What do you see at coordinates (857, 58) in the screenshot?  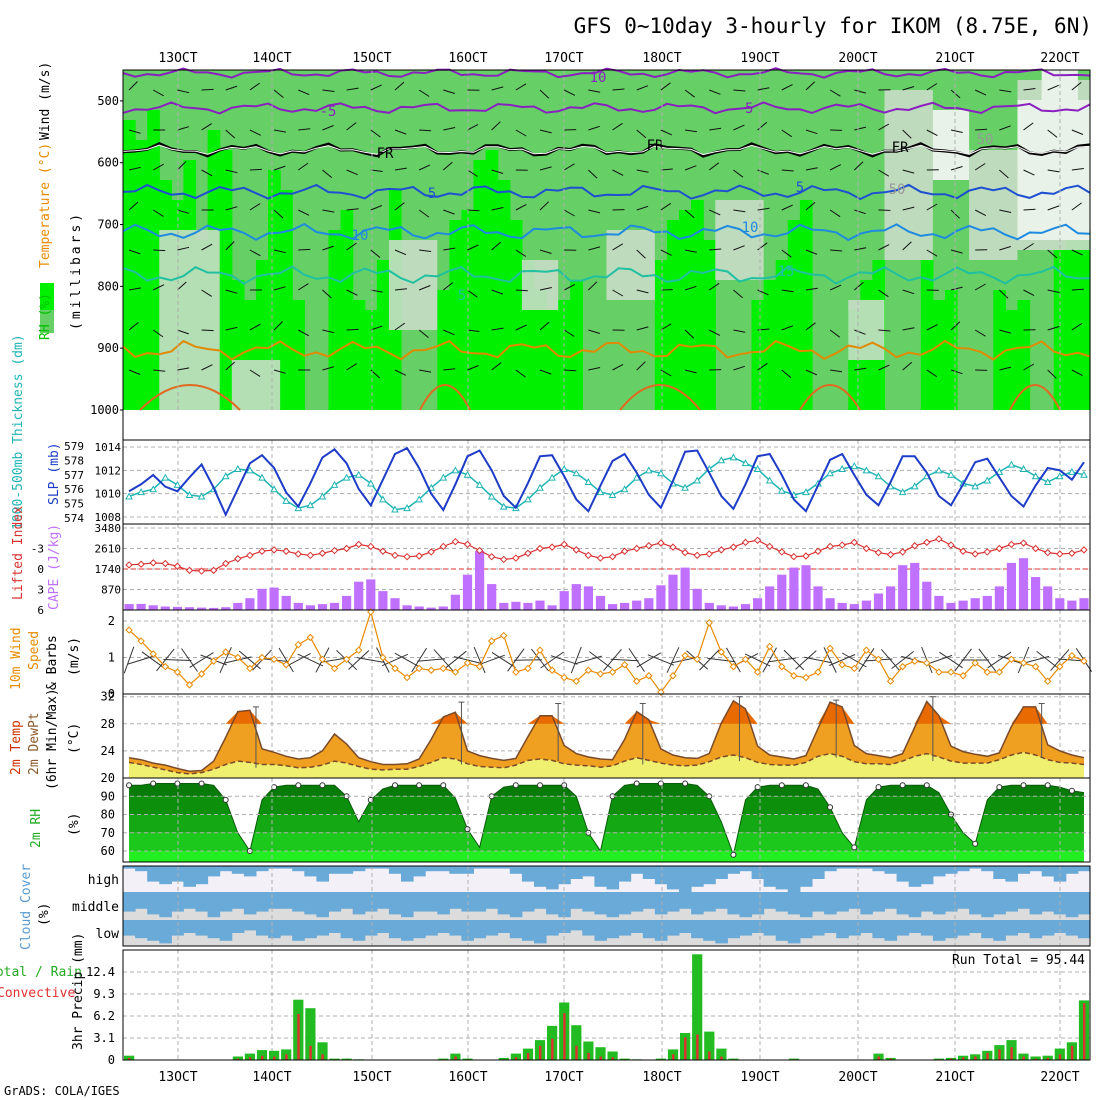 I see `top-date-label: 20OCT` at bounding box center [857, 58].